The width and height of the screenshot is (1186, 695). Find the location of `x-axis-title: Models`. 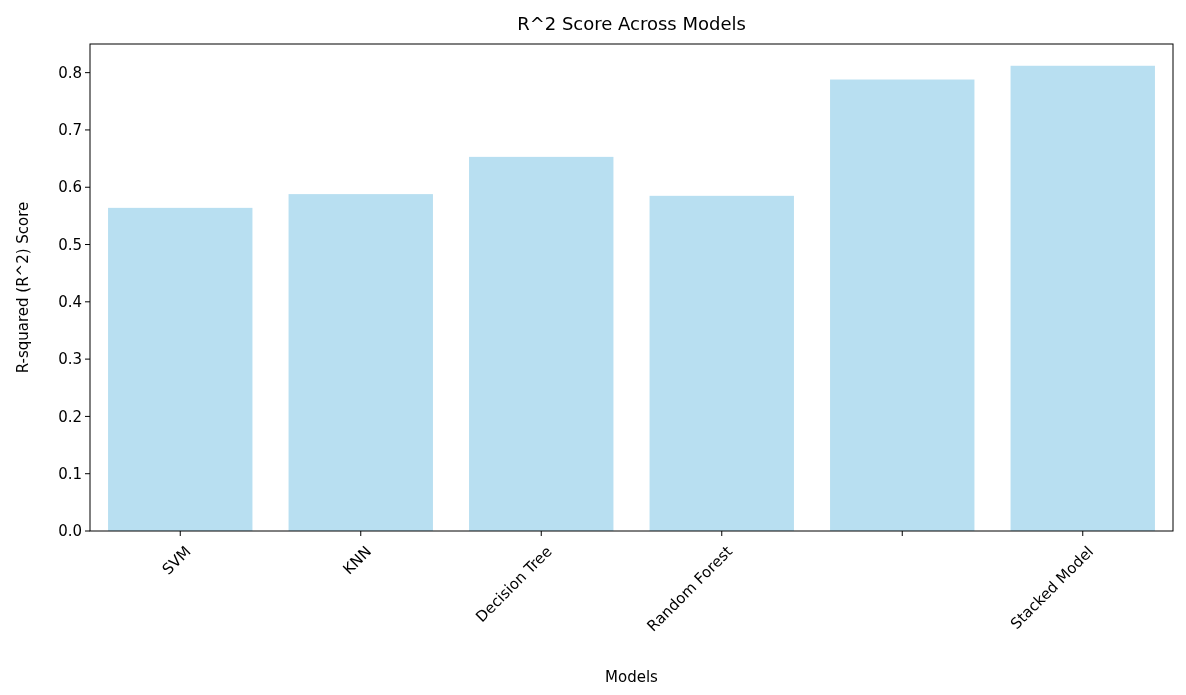

x-axis-title: Models is located at coordinates (632, 677).